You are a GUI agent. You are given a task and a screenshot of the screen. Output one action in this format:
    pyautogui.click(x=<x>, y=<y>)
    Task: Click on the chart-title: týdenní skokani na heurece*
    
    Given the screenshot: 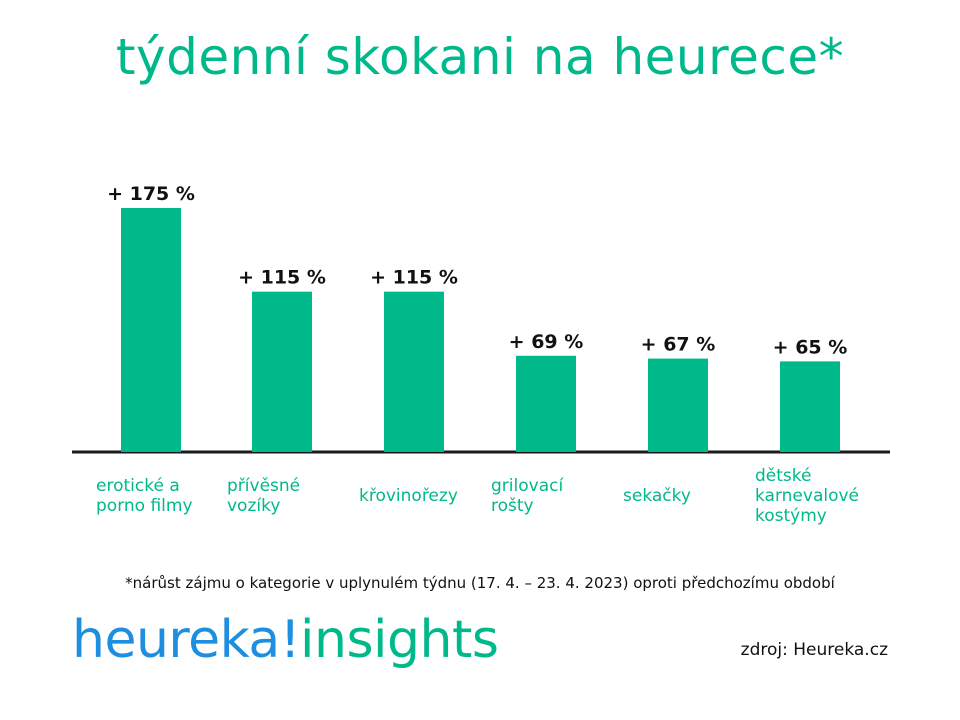 What is the action you would take?
    pyautogui.click(x=480, y=57)
    